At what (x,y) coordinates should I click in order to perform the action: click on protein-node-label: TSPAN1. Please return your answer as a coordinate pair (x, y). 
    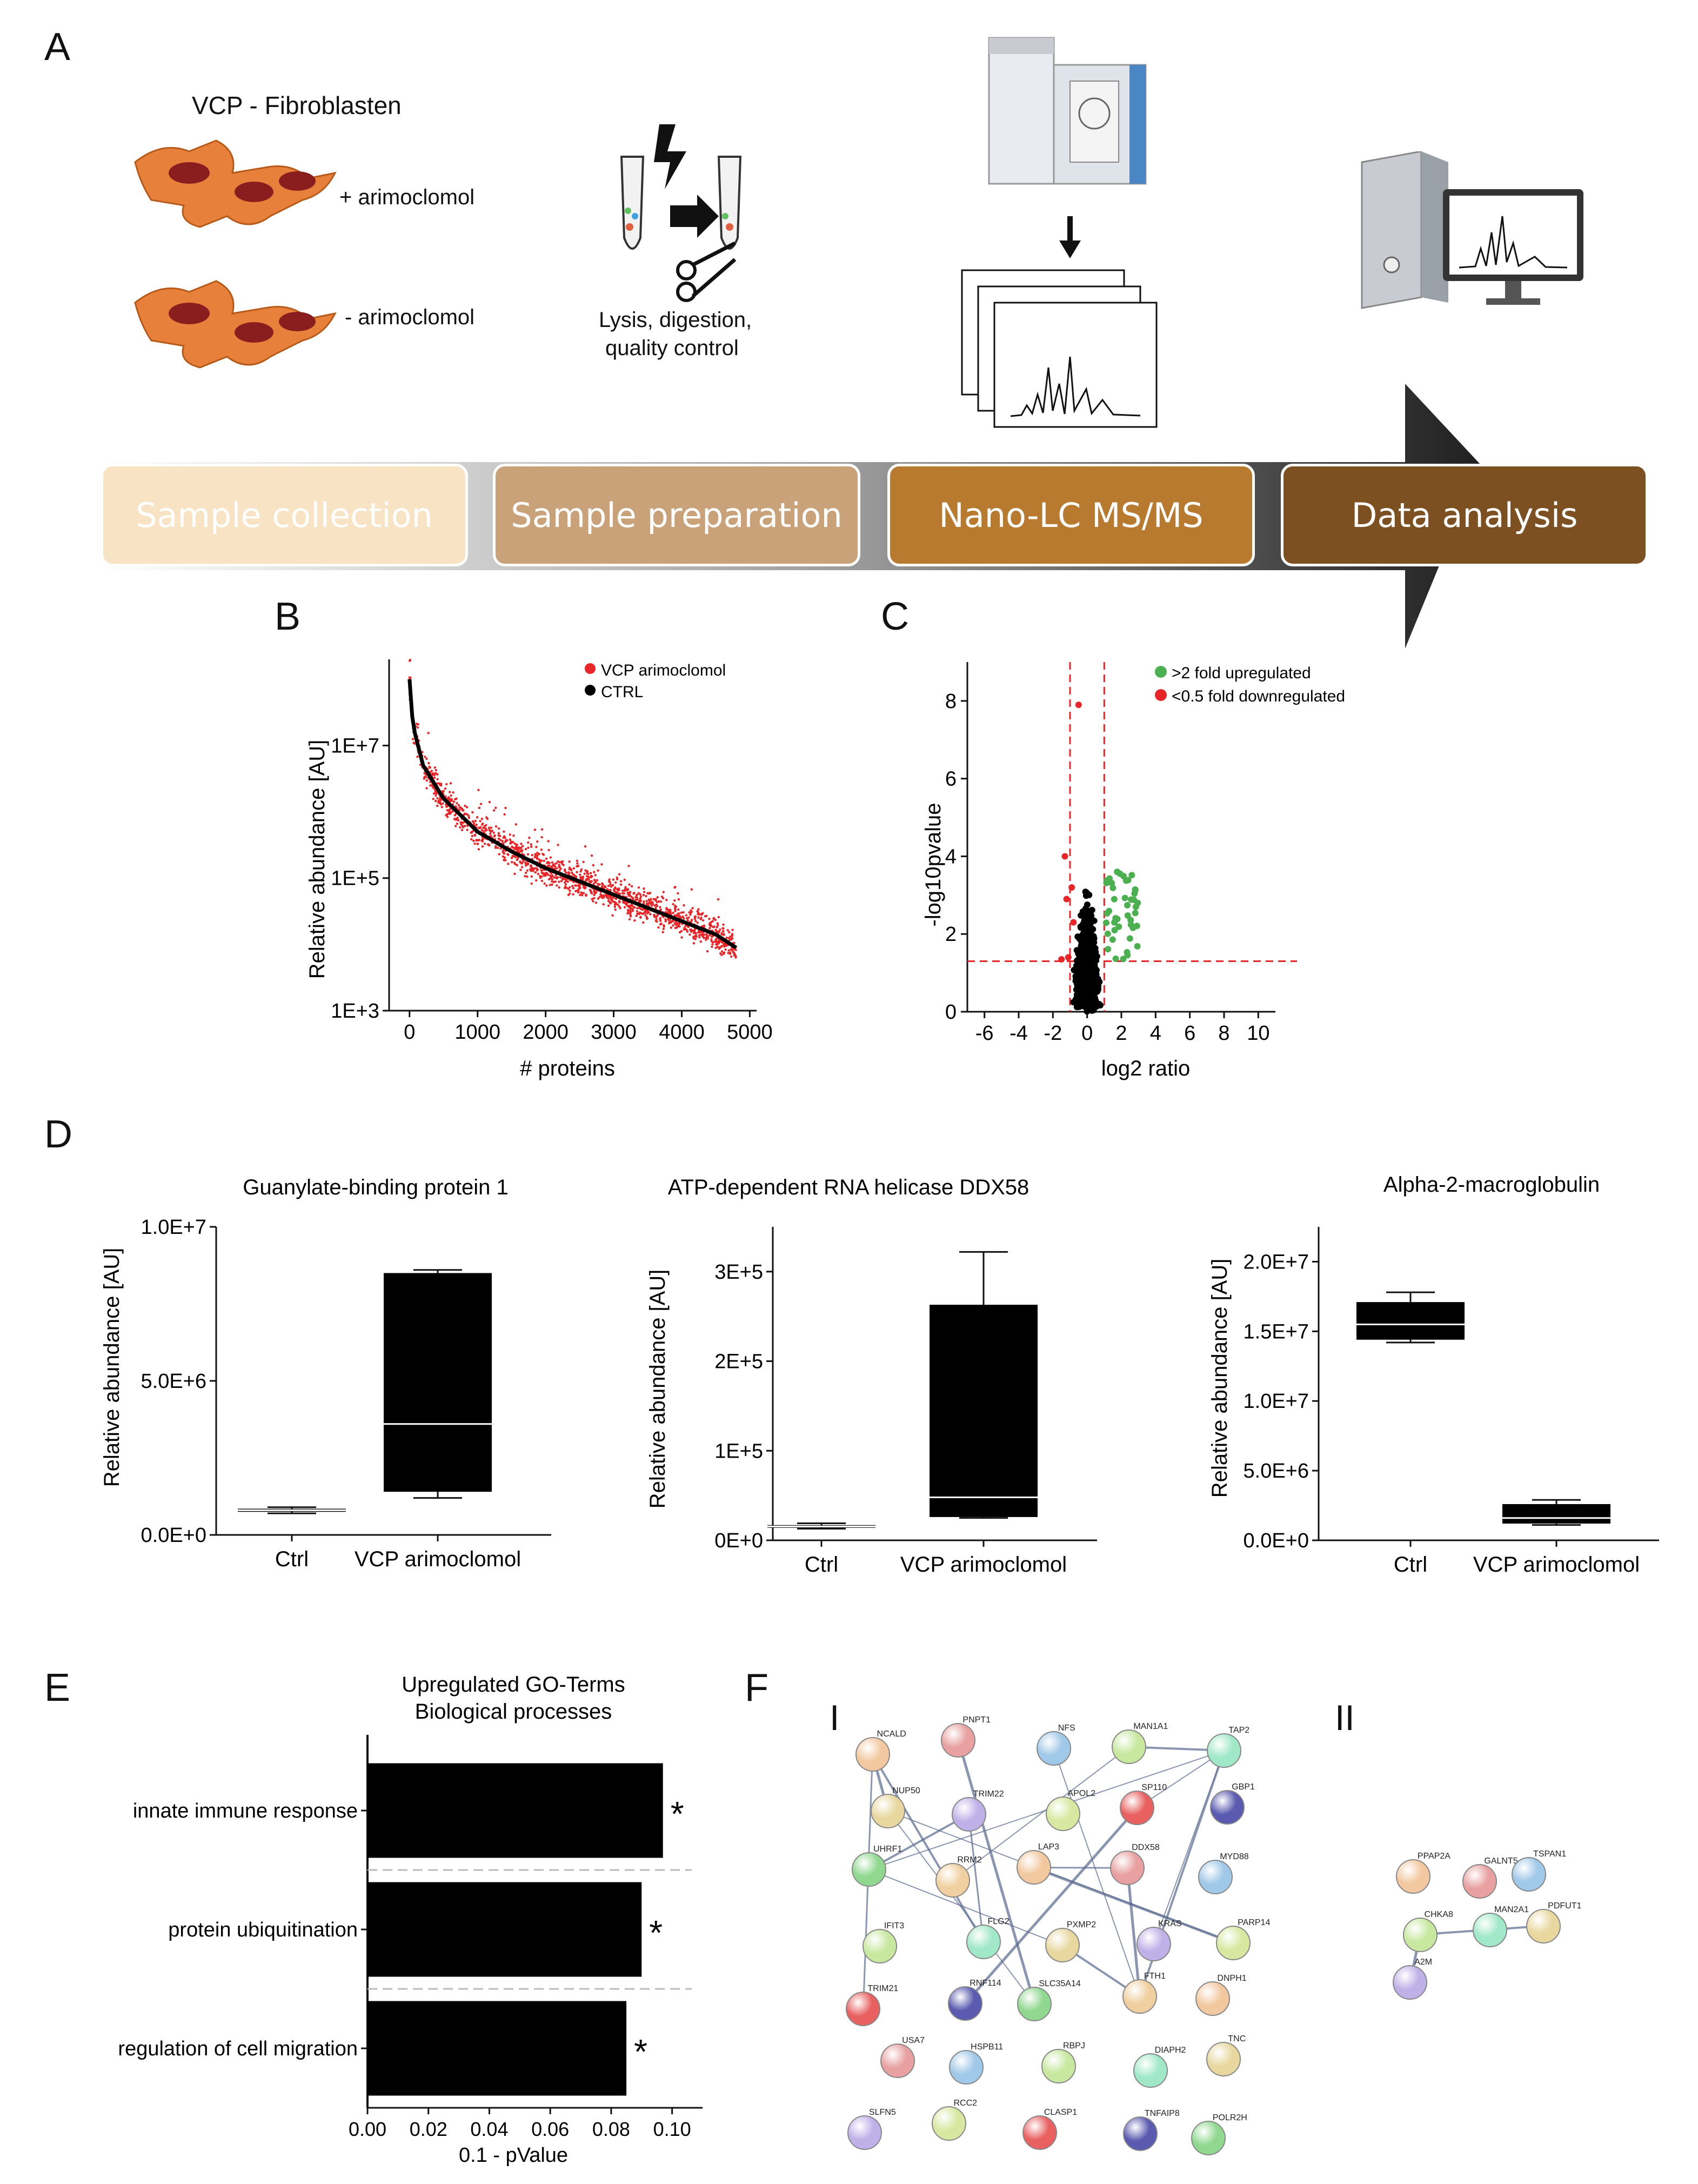
    Looking at the image, I should click on (1550, 1854).